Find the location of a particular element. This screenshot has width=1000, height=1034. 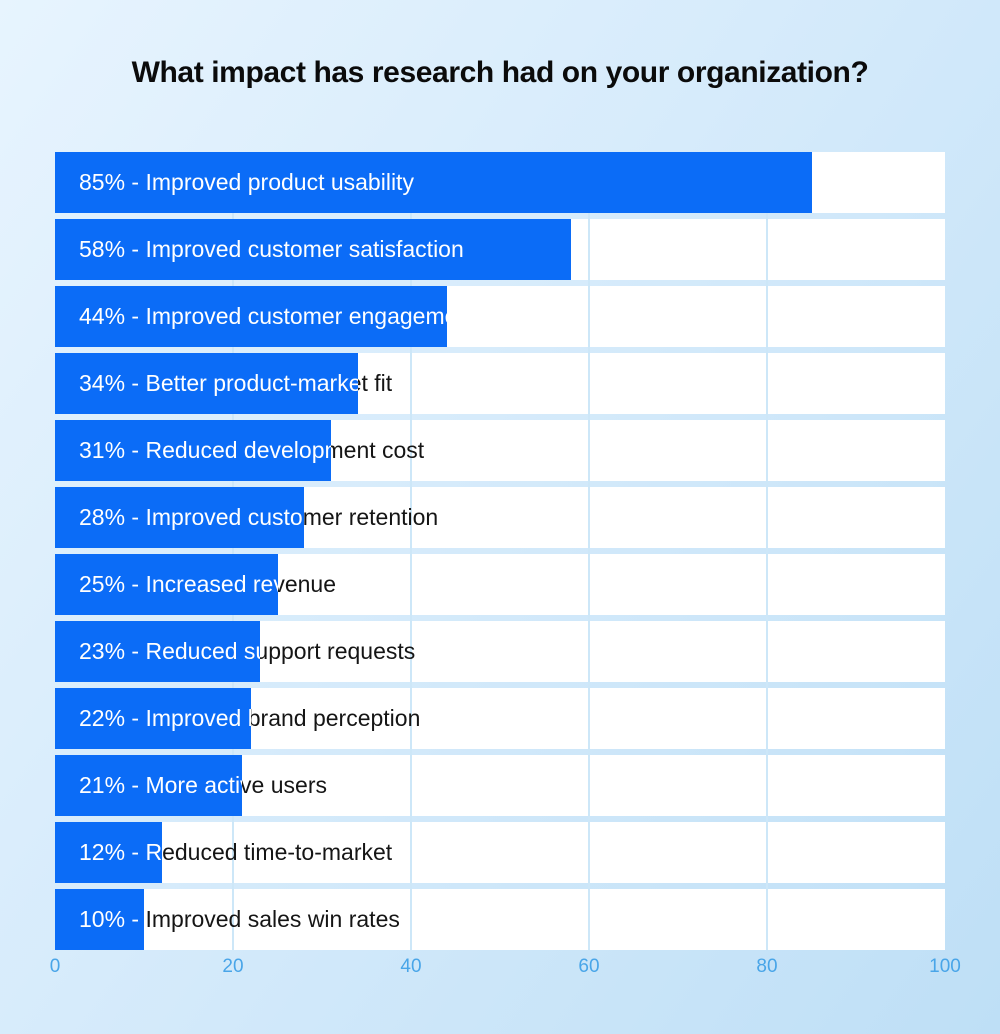

bar: 85% - Improved product usability is located at coordinates (433, 182).